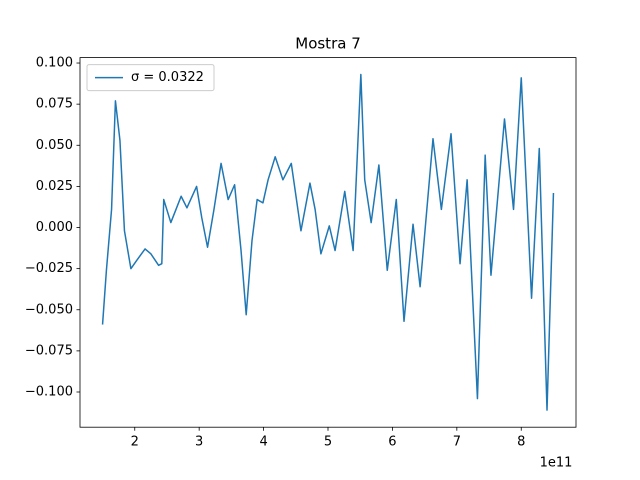 The image size is (640, 480). What do you see at coordinates (54, 145) in the screenshot?
I see `y-tick-label: 0.050` at bounding box center [54, 145].